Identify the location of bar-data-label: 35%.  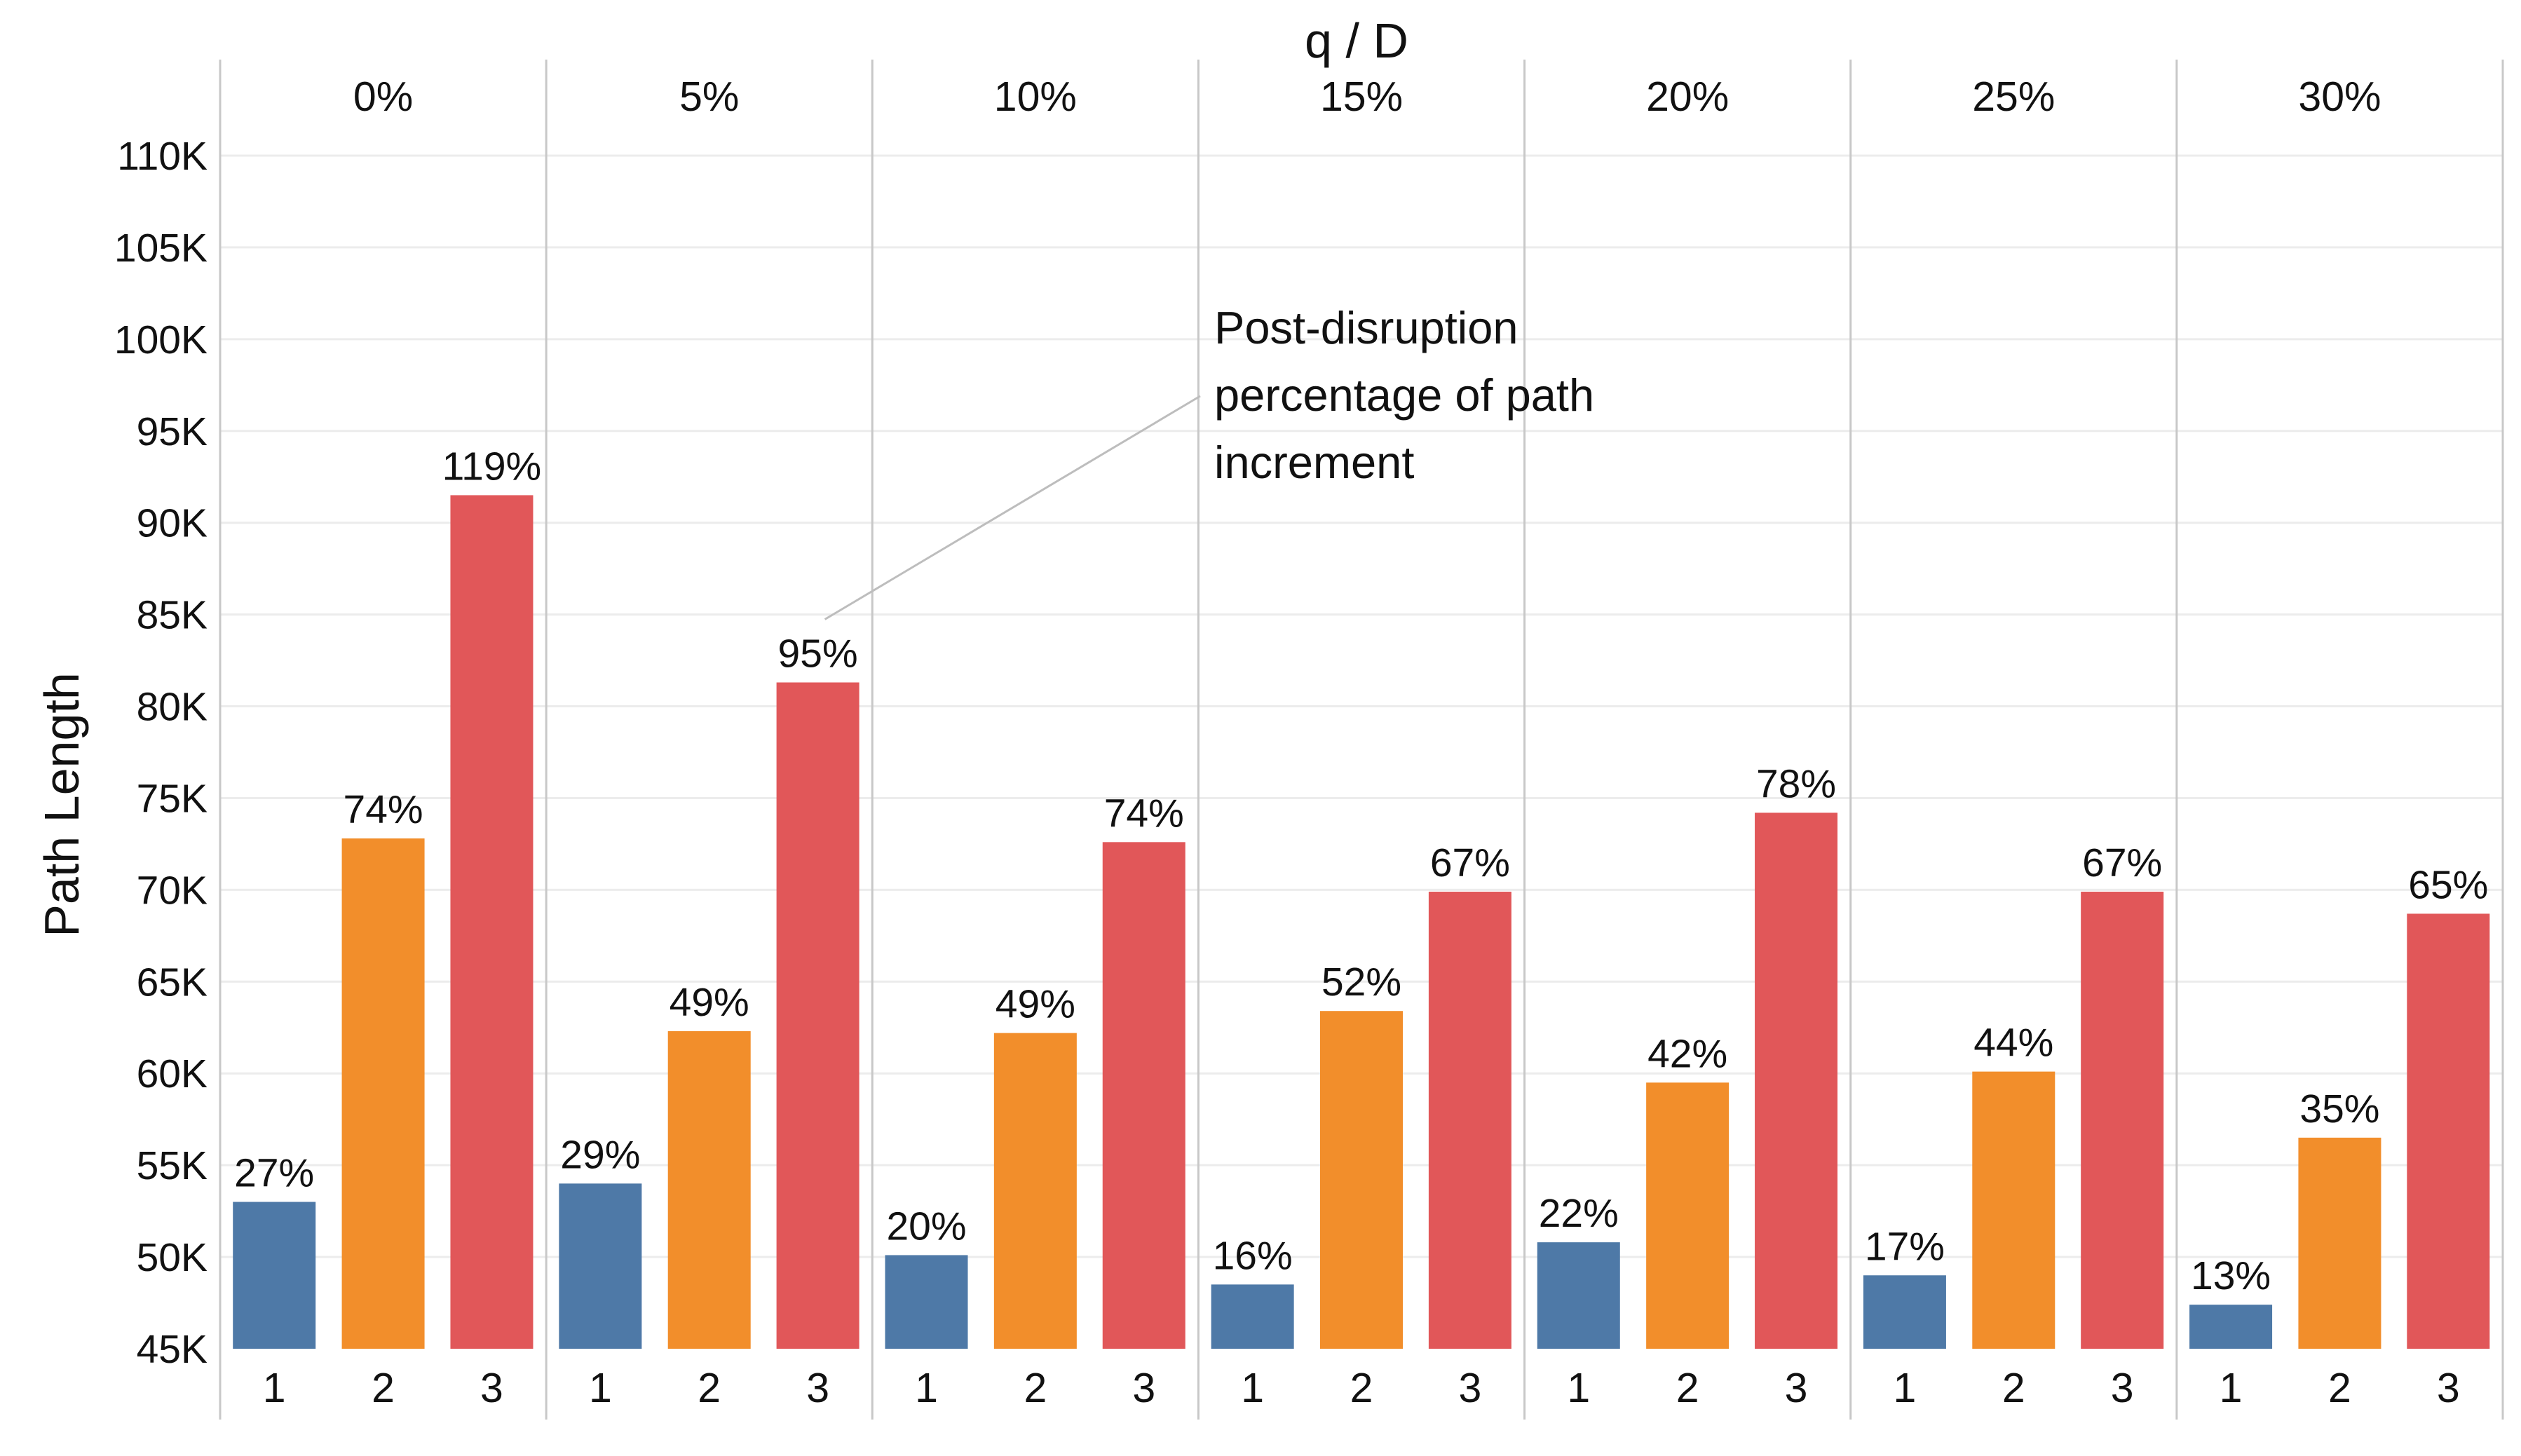
(2339, 1109).